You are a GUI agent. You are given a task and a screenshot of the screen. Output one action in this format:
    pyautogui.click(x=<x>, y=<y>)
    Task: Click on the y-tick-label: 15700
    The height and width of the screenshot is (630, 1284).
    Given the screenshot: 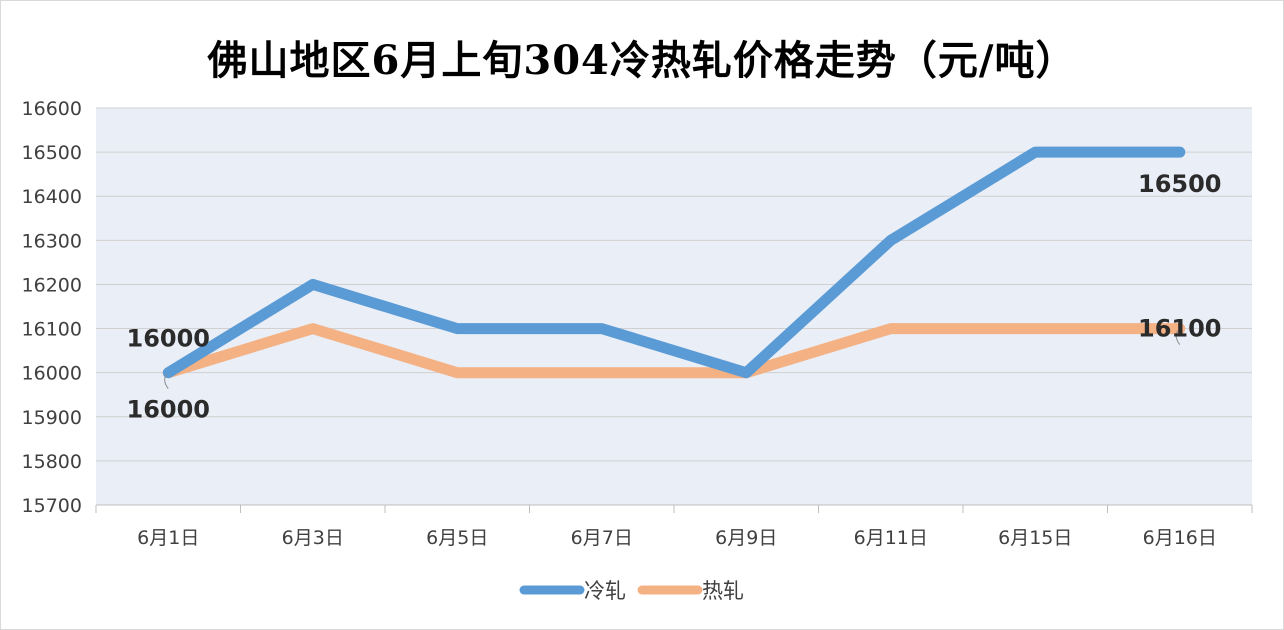 What is the action you would take?
    pyautogui.click(x=52, y=506)
    